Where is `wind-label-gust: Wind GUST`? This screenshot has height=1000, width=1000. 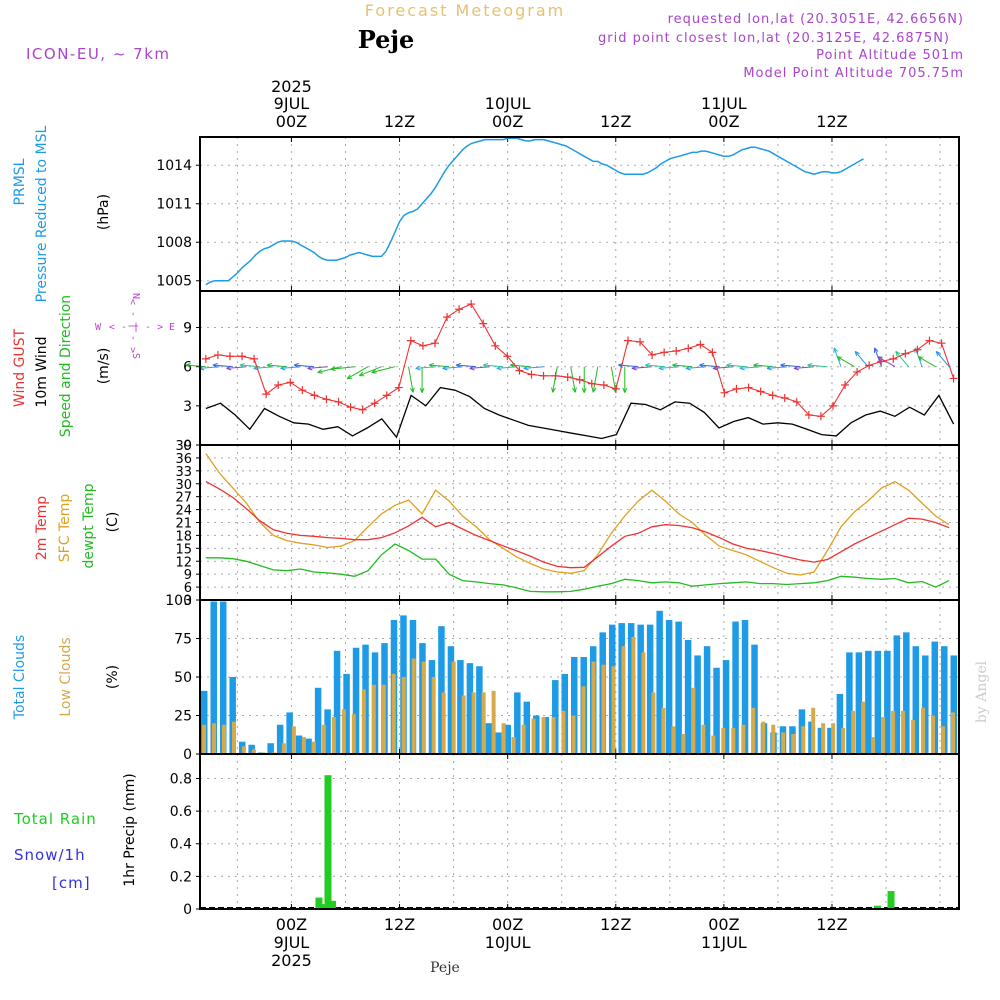 wind-label-gust: Wind GUST is located at coordinates (20, 367).